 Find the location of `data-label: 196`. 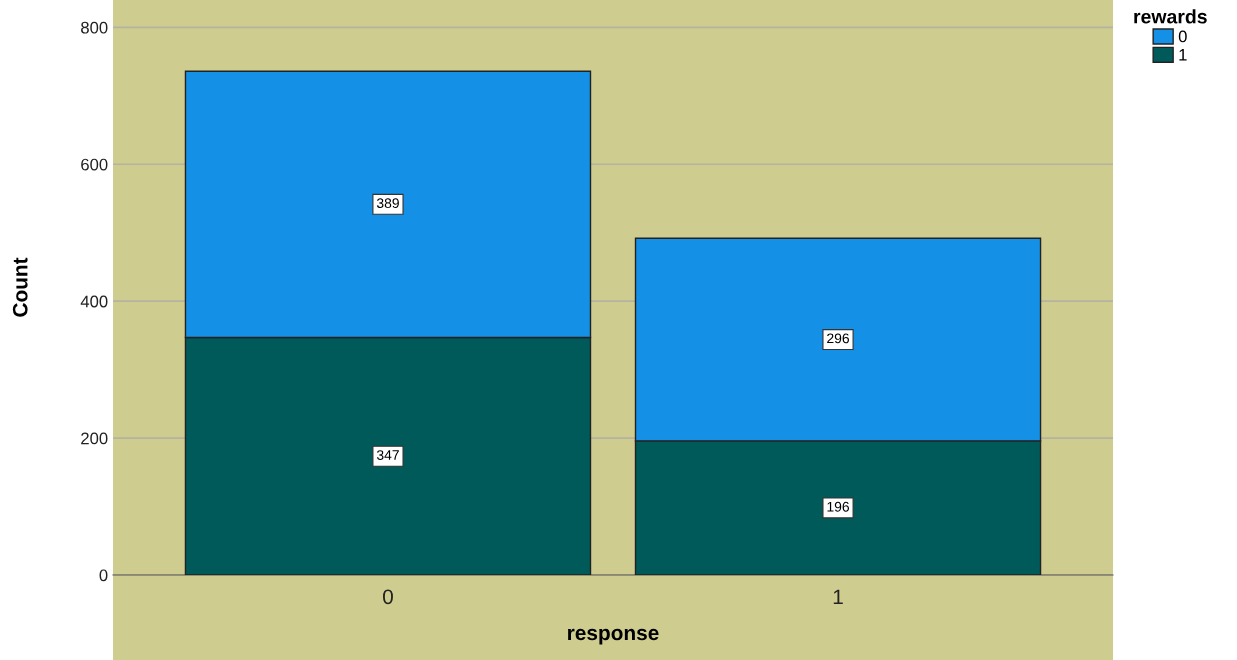

data-label: 196 is located at coordinates (838, 506).